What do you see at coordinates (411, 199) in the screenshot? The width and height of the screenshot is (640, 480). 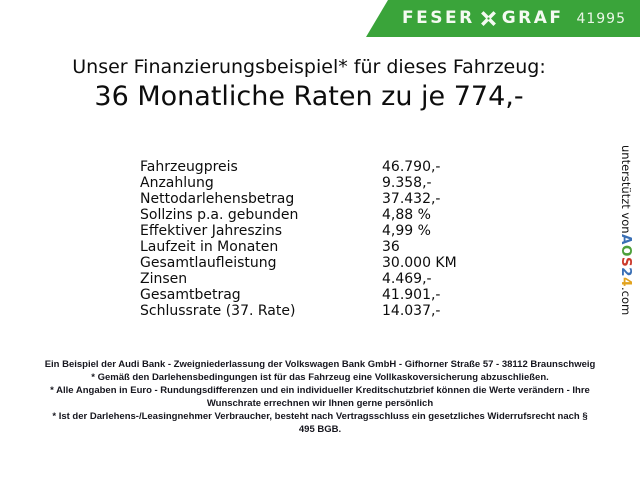 I see `row-value: 37.432,-` at bounding box center [411, 199].